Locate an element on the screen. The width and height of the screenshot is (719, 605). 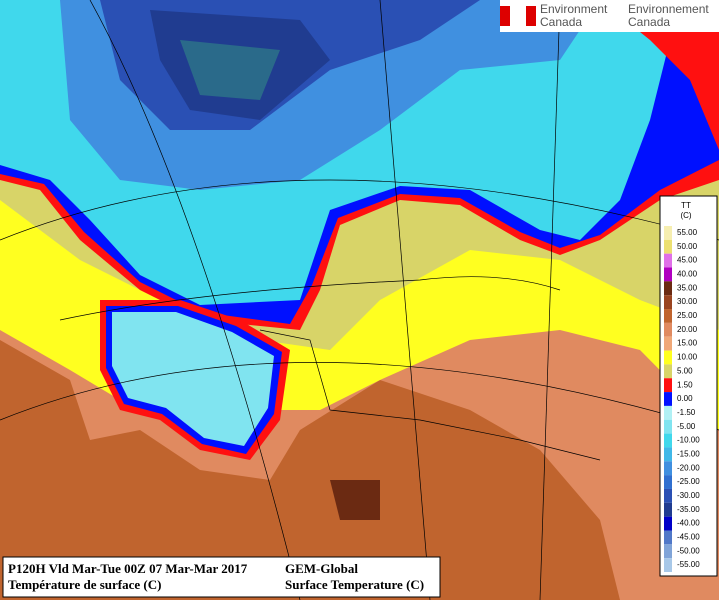
legend-title: TT is located at coordinates (686, 205).